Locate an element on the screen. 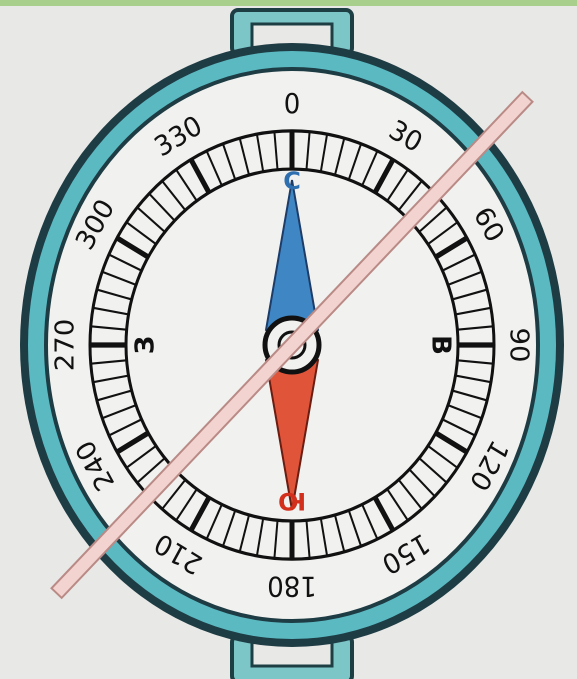 The width and height of the screenshot is (577, 679). degree-label: 180 is located at coordinates (292, 586).